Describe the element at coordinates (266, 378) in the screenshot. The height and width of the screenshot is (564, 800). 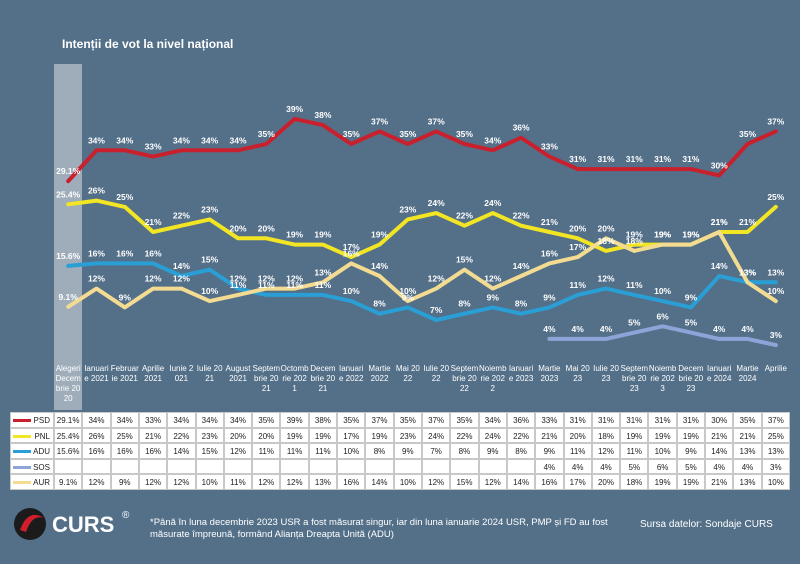
I see `category-label: Septembrie 2021` at that location.